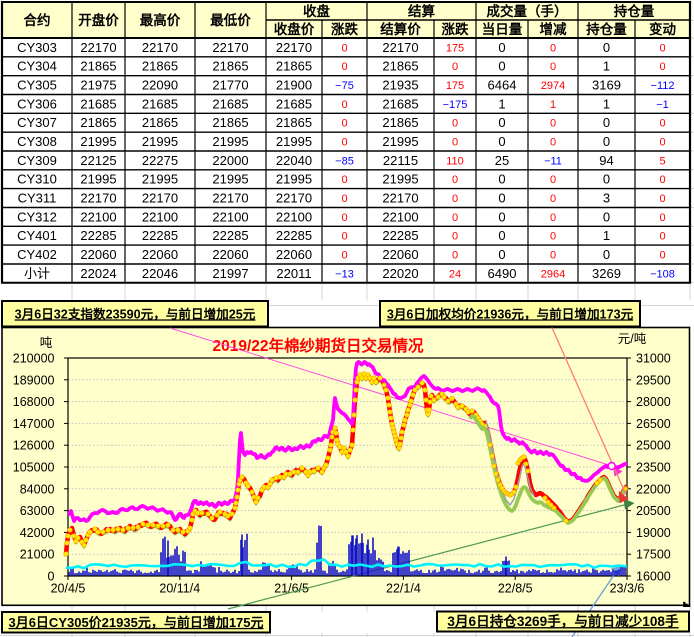 This screenshot has width=694, height=637. What do you see at coordinates (291, 589) in the screenshot?
I see `svg-text: 21/6/5` at bounding box center [291, 589].